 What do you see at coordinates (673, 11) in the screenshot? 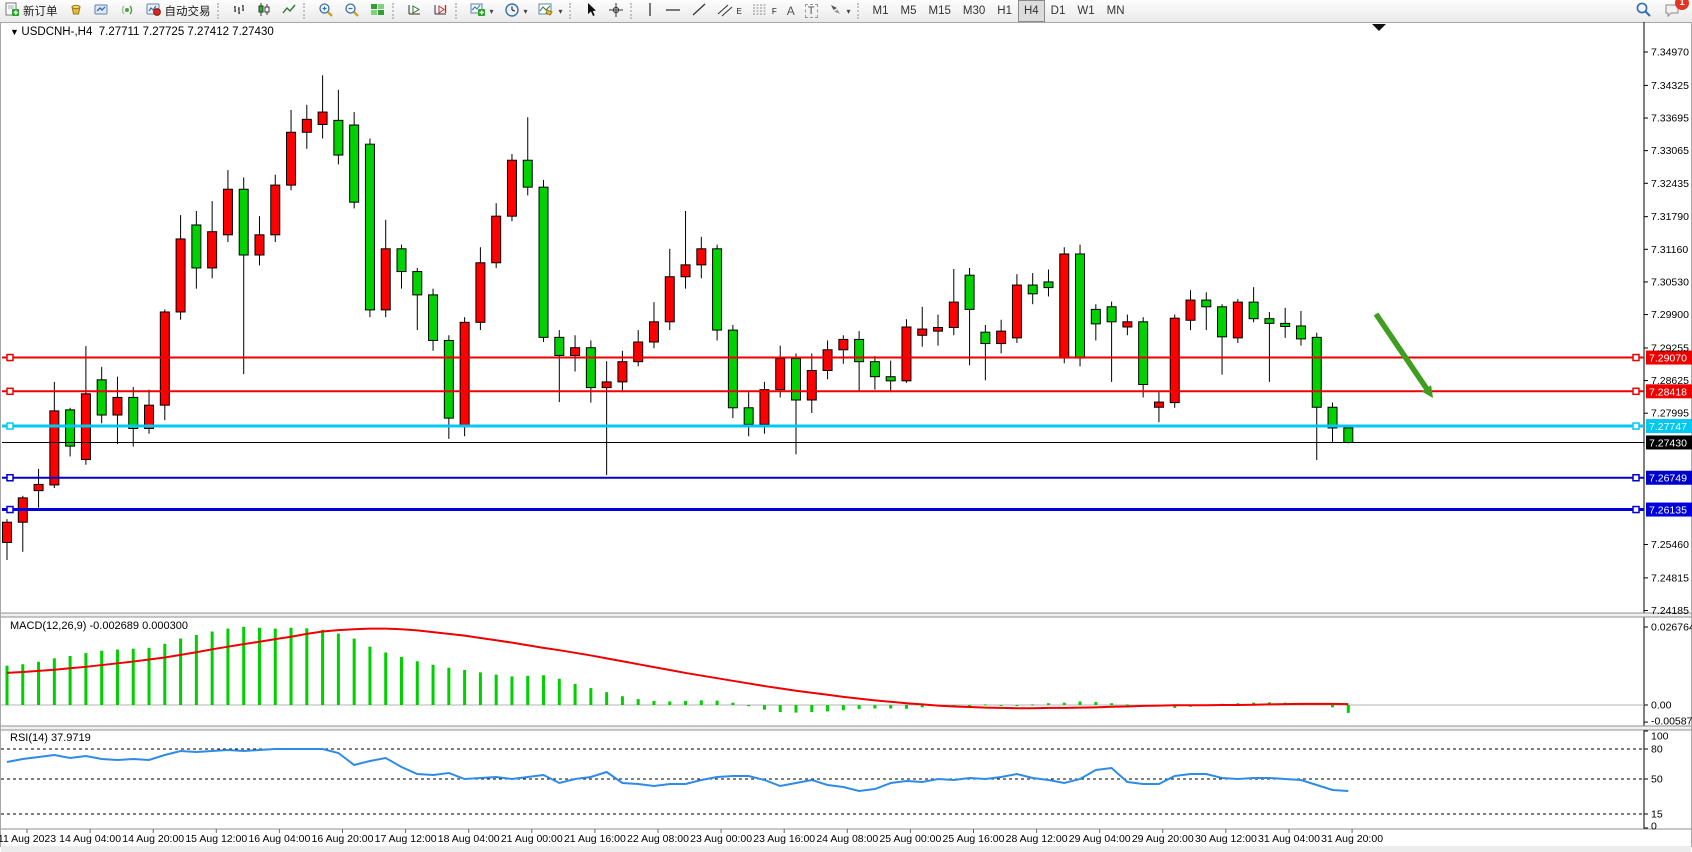
I see `horizontal-line-tool-button` at bounding box center [673, 11].